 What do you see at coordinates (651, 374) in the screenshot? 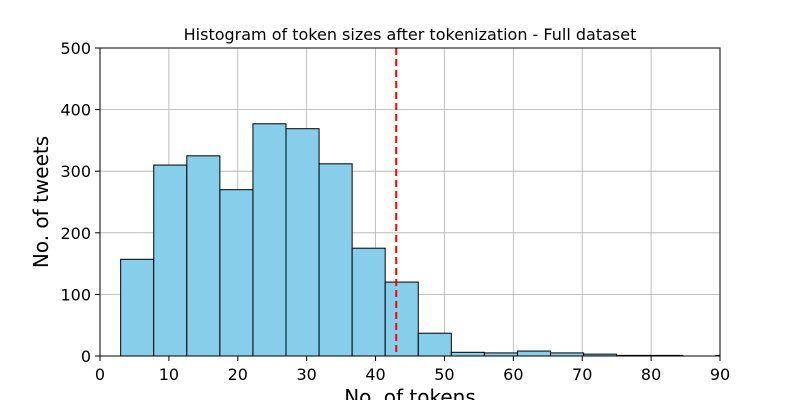
I see `x-tick-label: 80` at bounding box center [651, 374].